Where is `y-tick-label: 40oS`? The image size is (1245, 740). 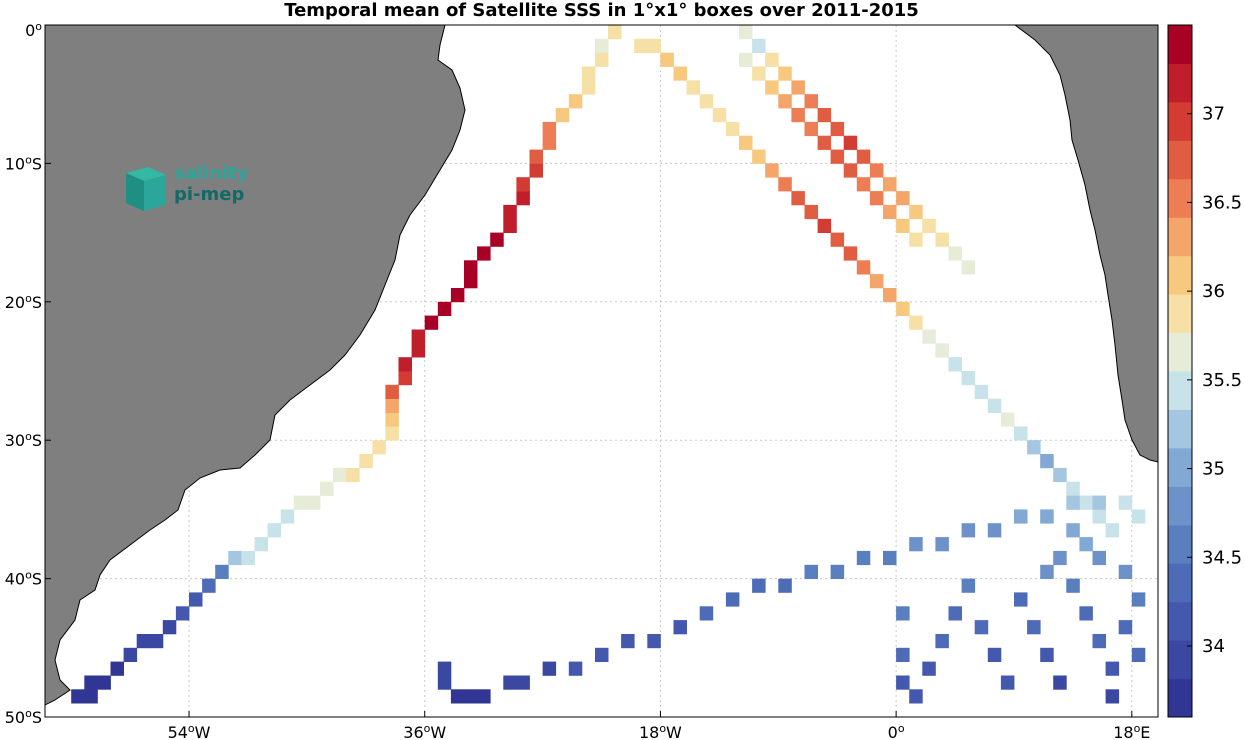
y-tick-label: 40oS is located at coordinates (23, 579).